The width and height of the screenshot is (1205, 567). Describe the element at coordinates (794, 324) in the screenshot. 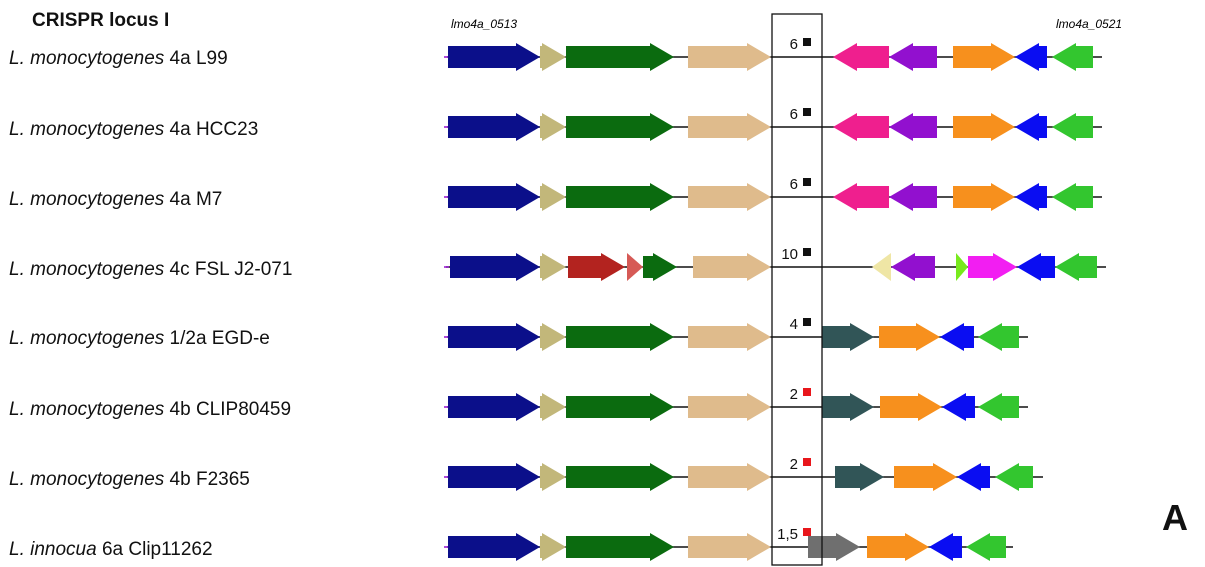

I see `spacer-count: 4` at that location.